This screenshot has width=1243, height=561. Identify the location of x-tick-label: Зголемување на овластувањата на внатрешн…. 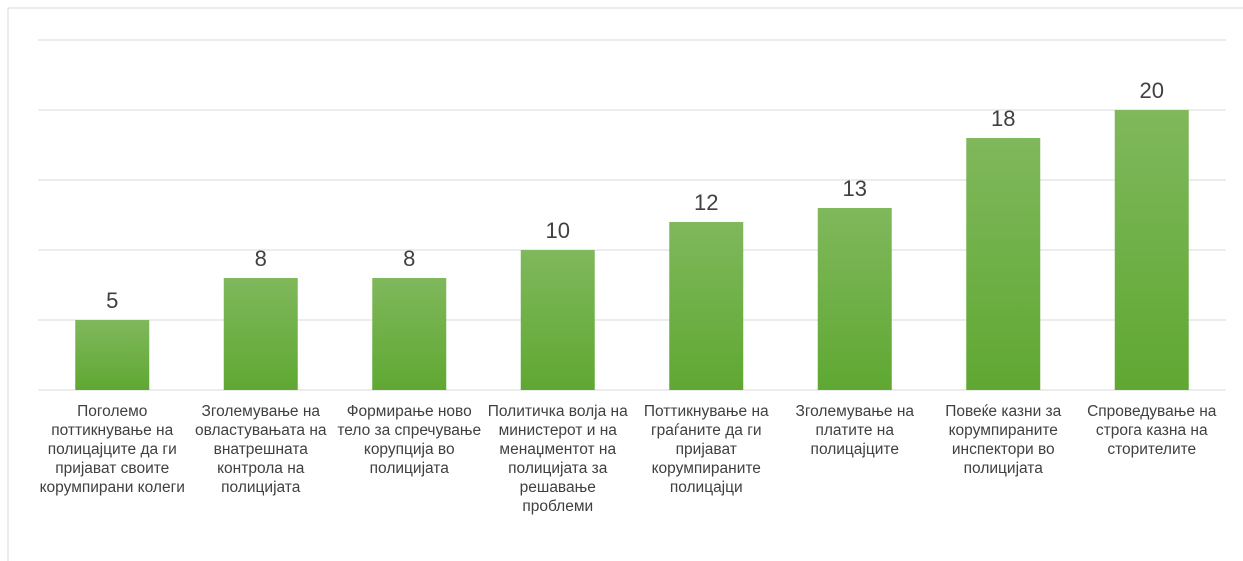
(260, 449).